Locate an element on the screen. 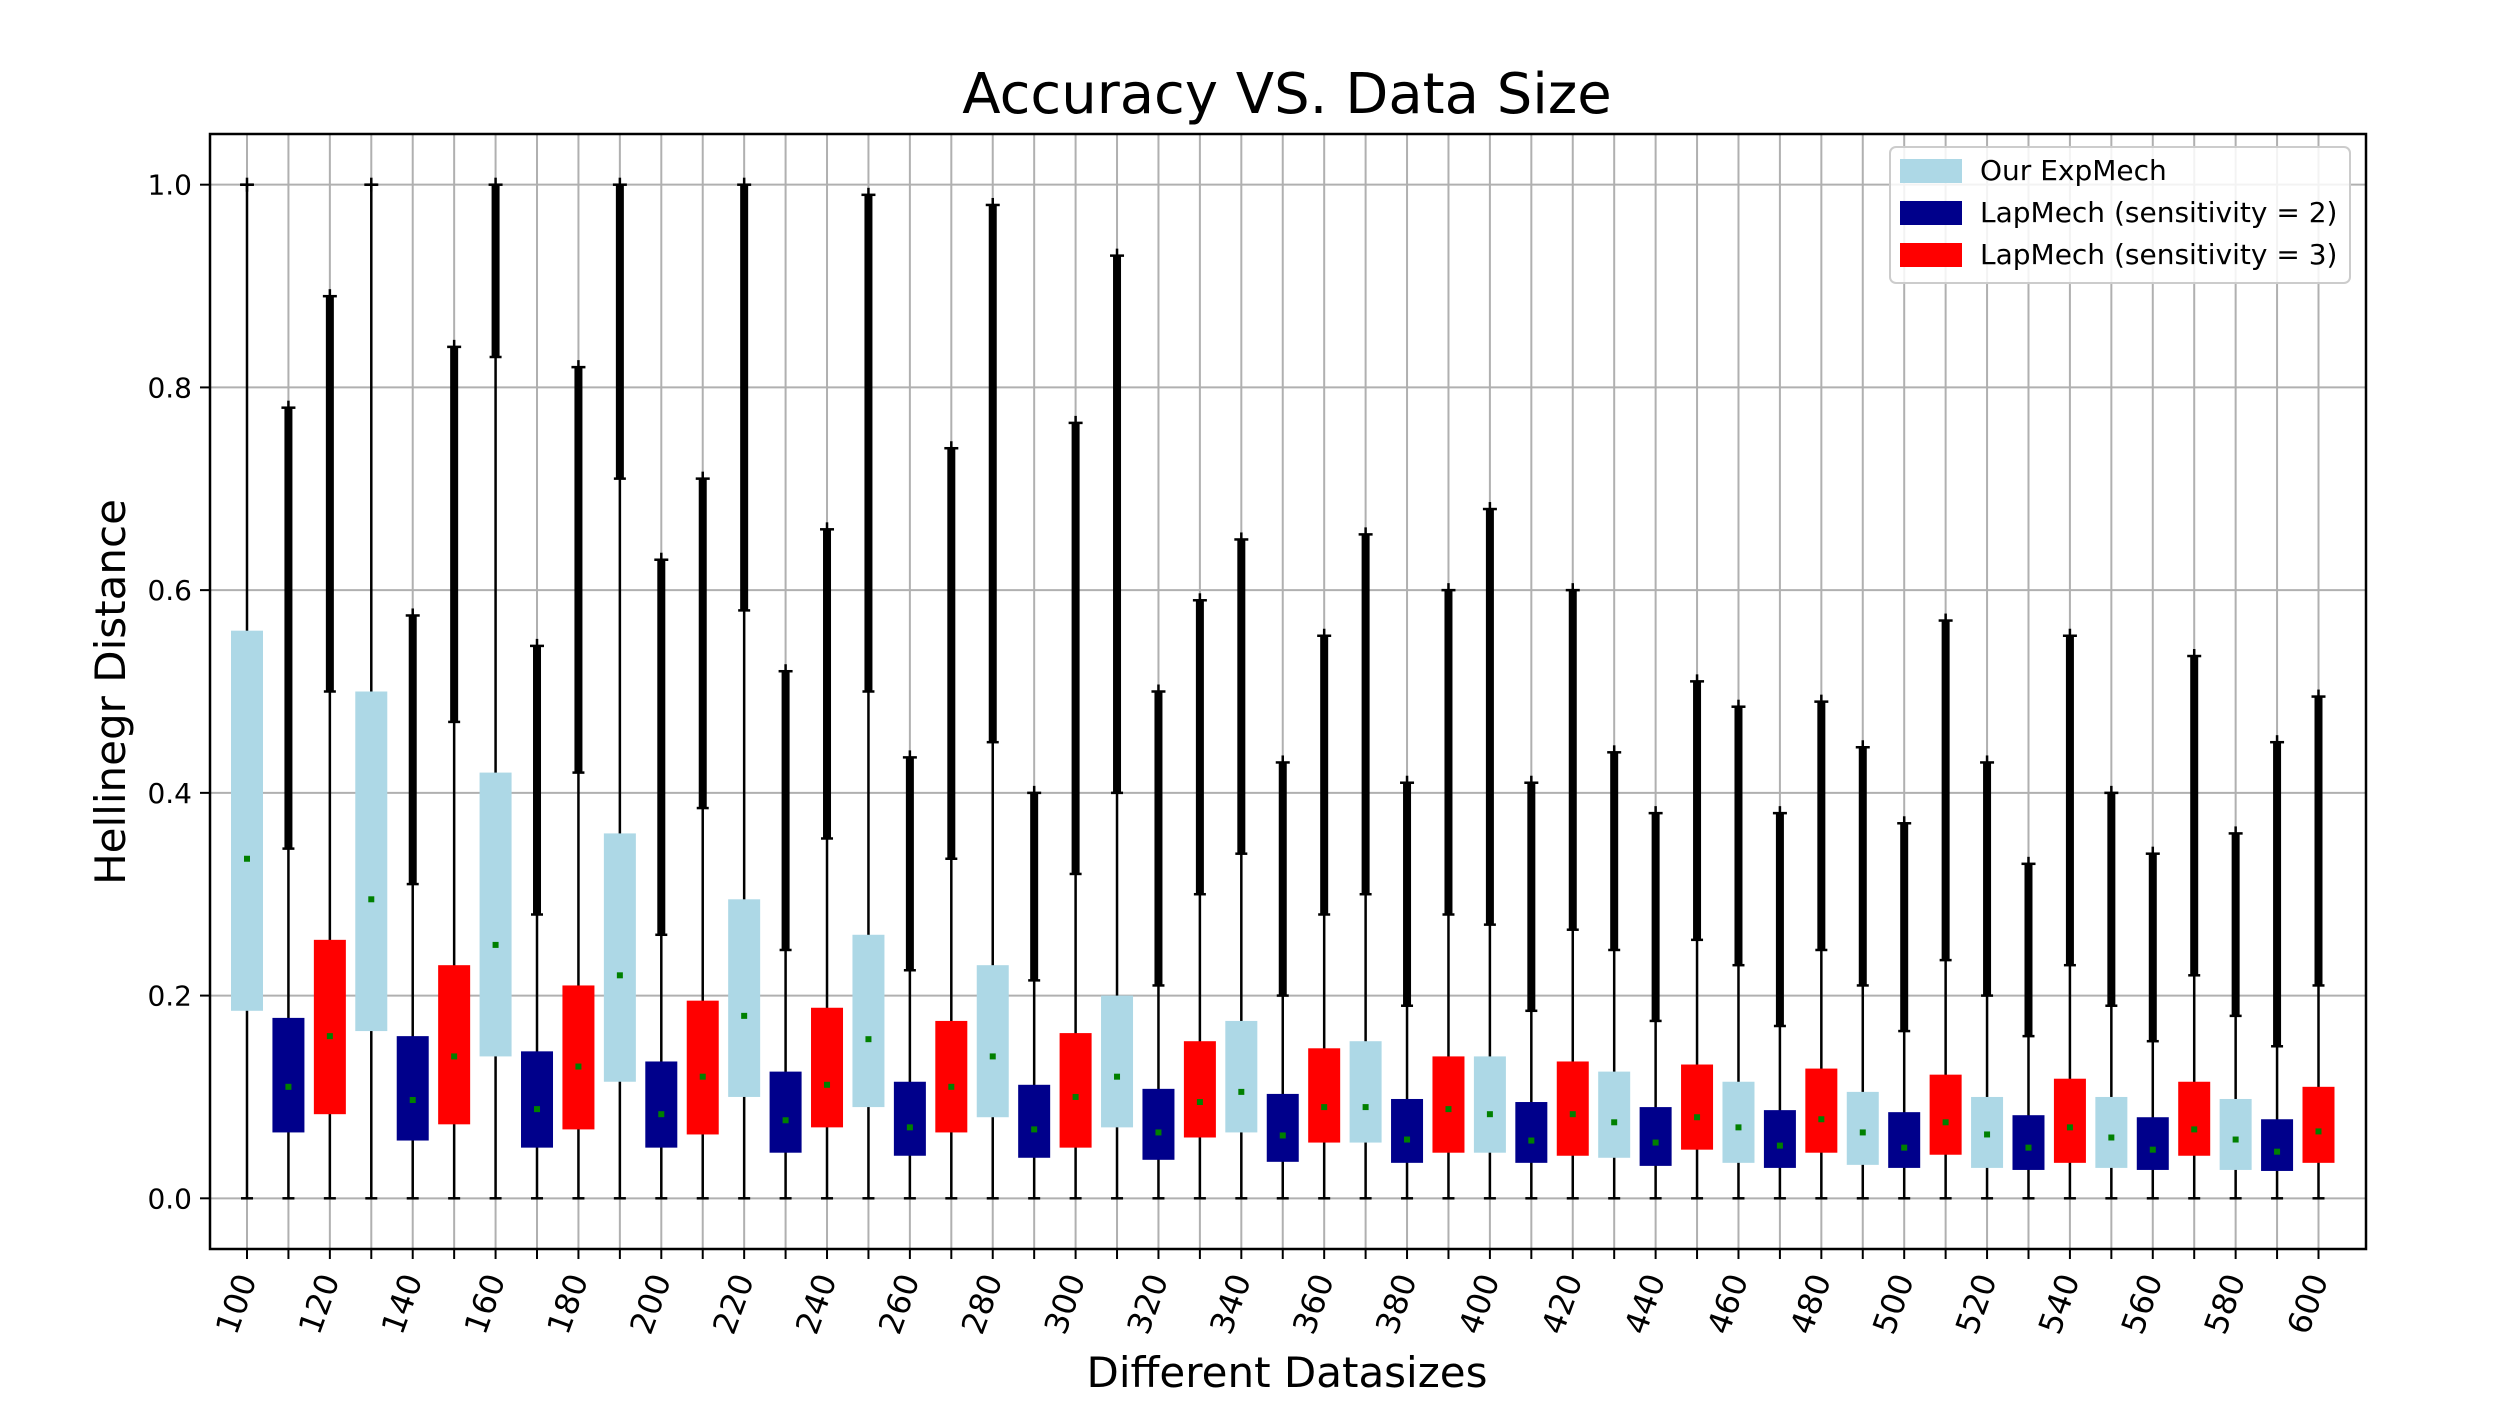  x-tick-label: 240 is located at coordinates (816, 1304).